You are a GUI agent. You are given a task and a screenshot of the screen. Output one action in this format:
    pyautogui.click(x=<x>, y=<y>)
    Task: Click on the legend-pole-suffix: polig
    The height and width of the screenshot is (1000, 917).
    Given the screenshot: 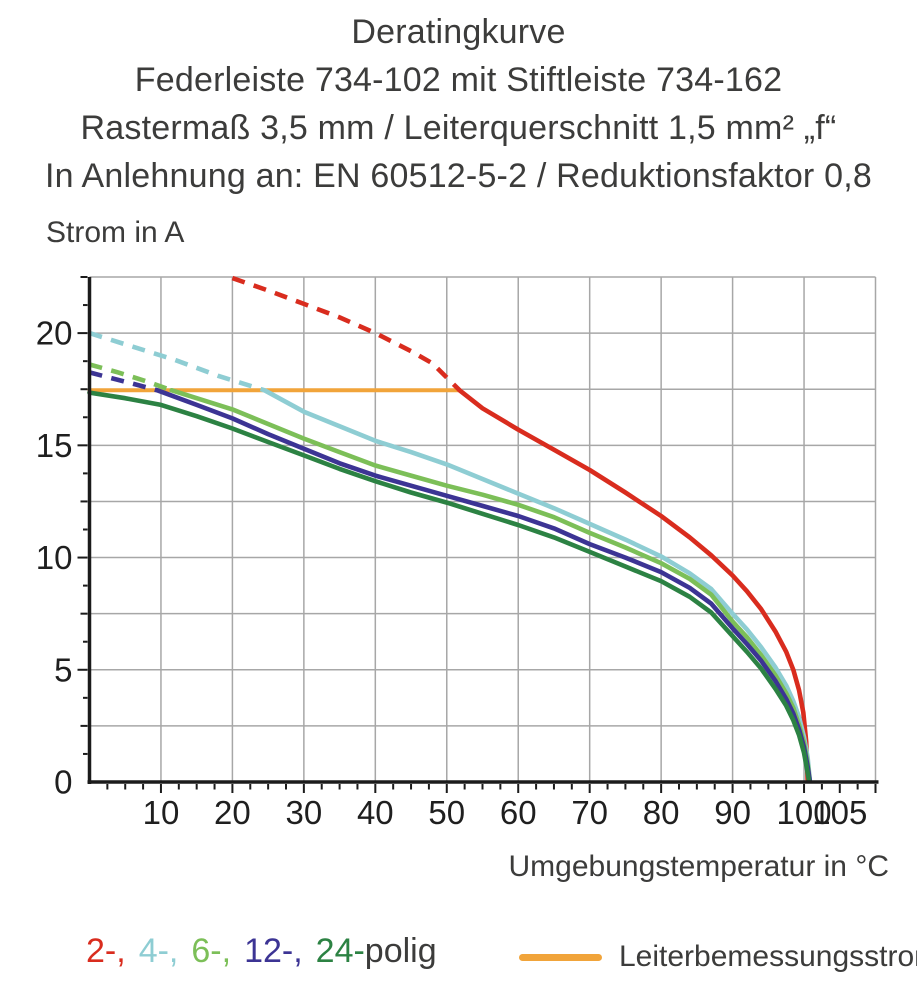 What is the action you would take?
    pyautogui.click(x=400, y=951)
    